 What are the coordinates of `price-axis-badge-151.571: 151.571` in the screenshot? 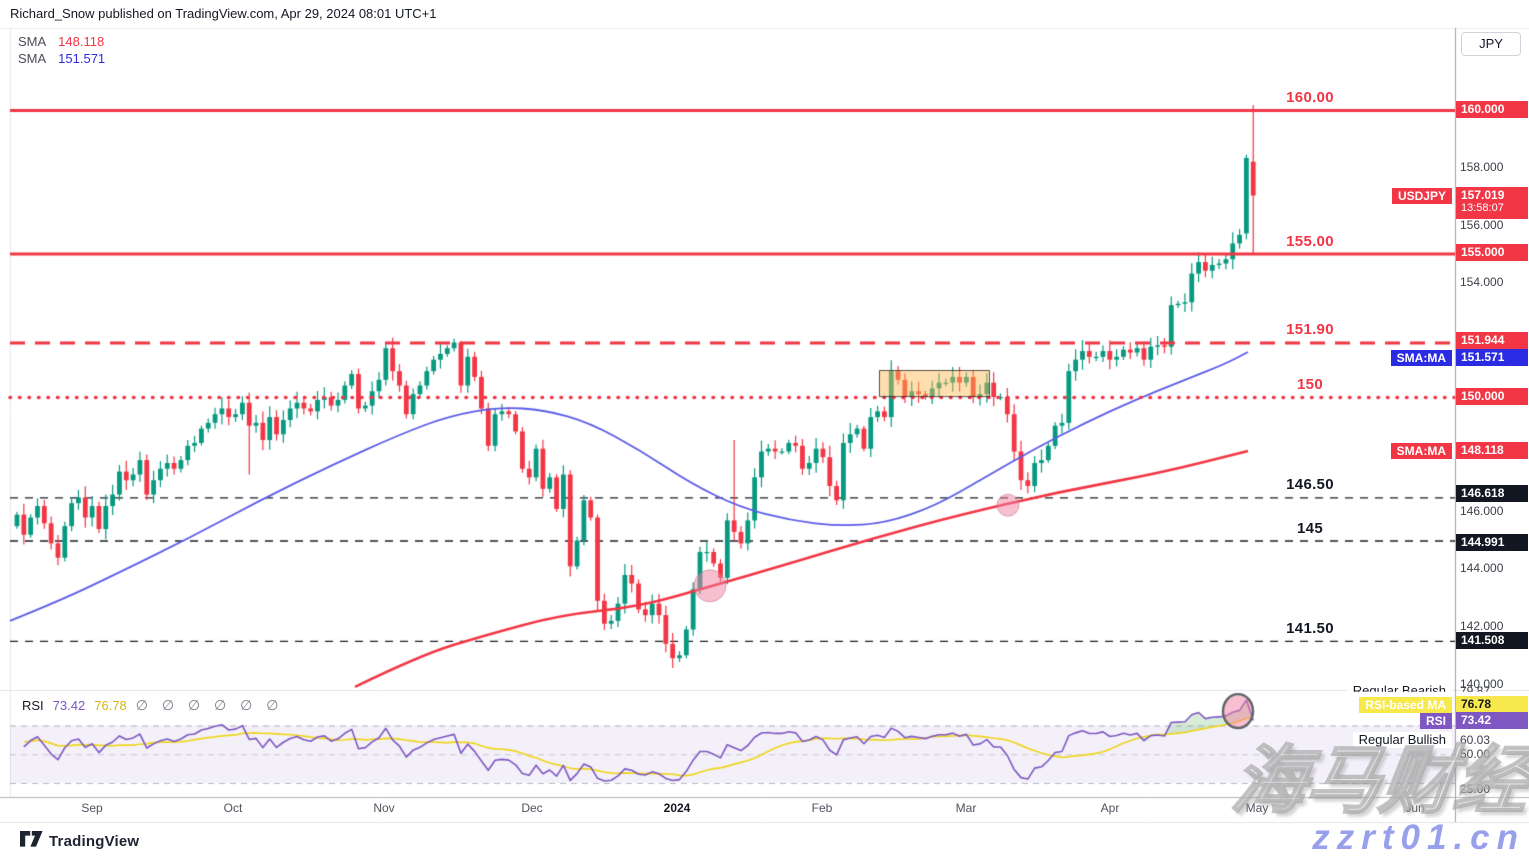 It's located at (1492, 357).